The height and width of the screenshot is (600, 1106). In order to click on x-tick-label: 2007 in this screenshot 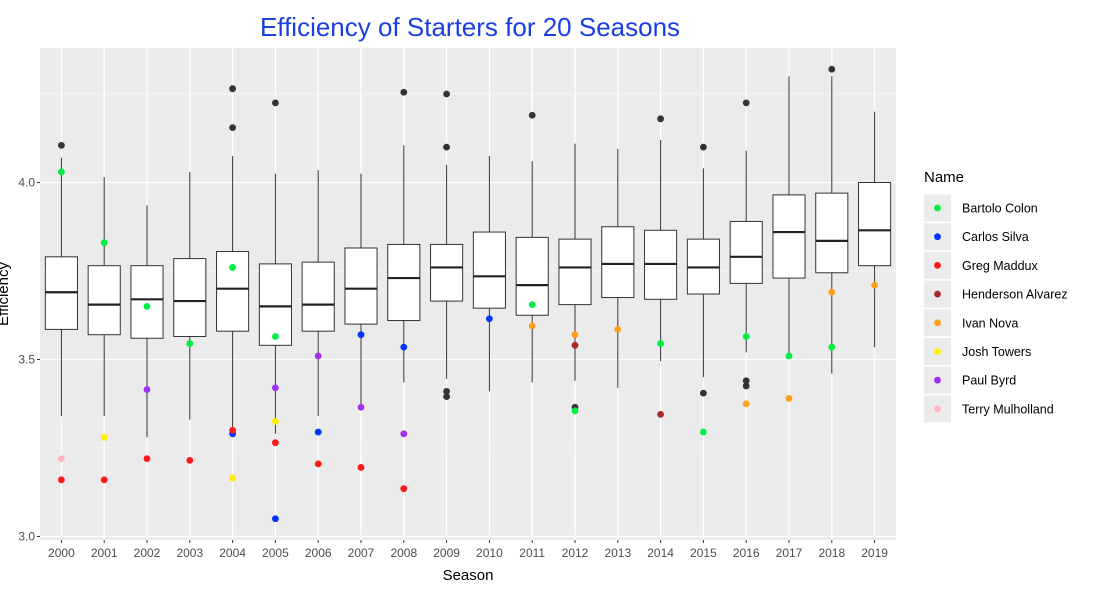, I will do `click(361, 553)`.